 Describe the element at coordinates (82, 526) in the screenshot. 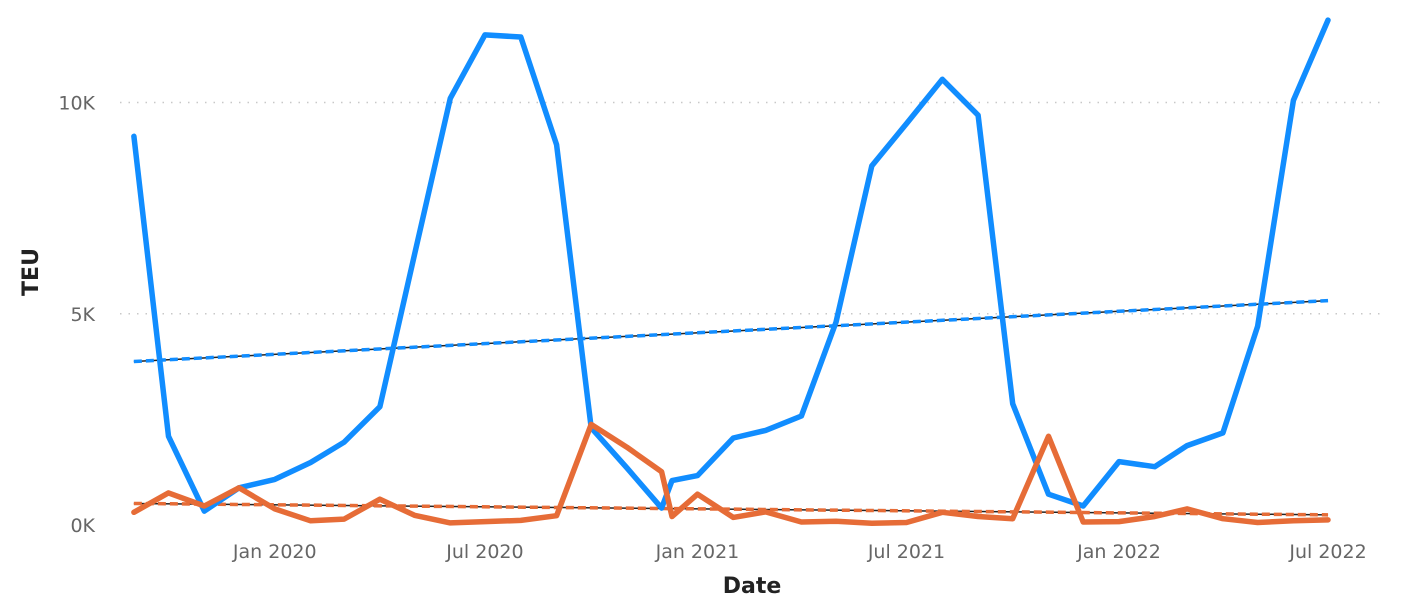

I see `y-tick-label: 0K` at that location.